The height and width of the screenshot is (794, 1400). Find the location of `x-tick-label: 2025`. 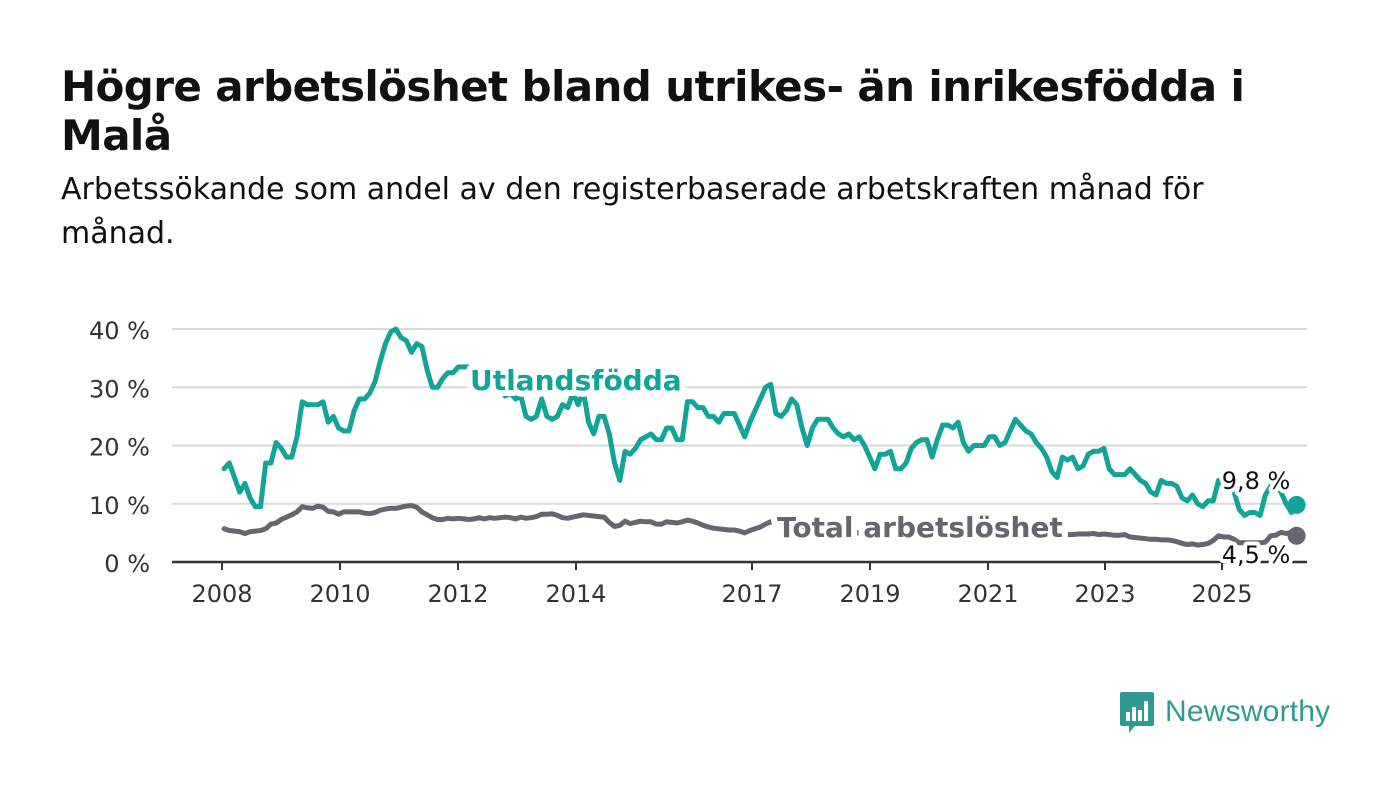

x-tick-label: 2025 is located at coordinates (1221, 594).